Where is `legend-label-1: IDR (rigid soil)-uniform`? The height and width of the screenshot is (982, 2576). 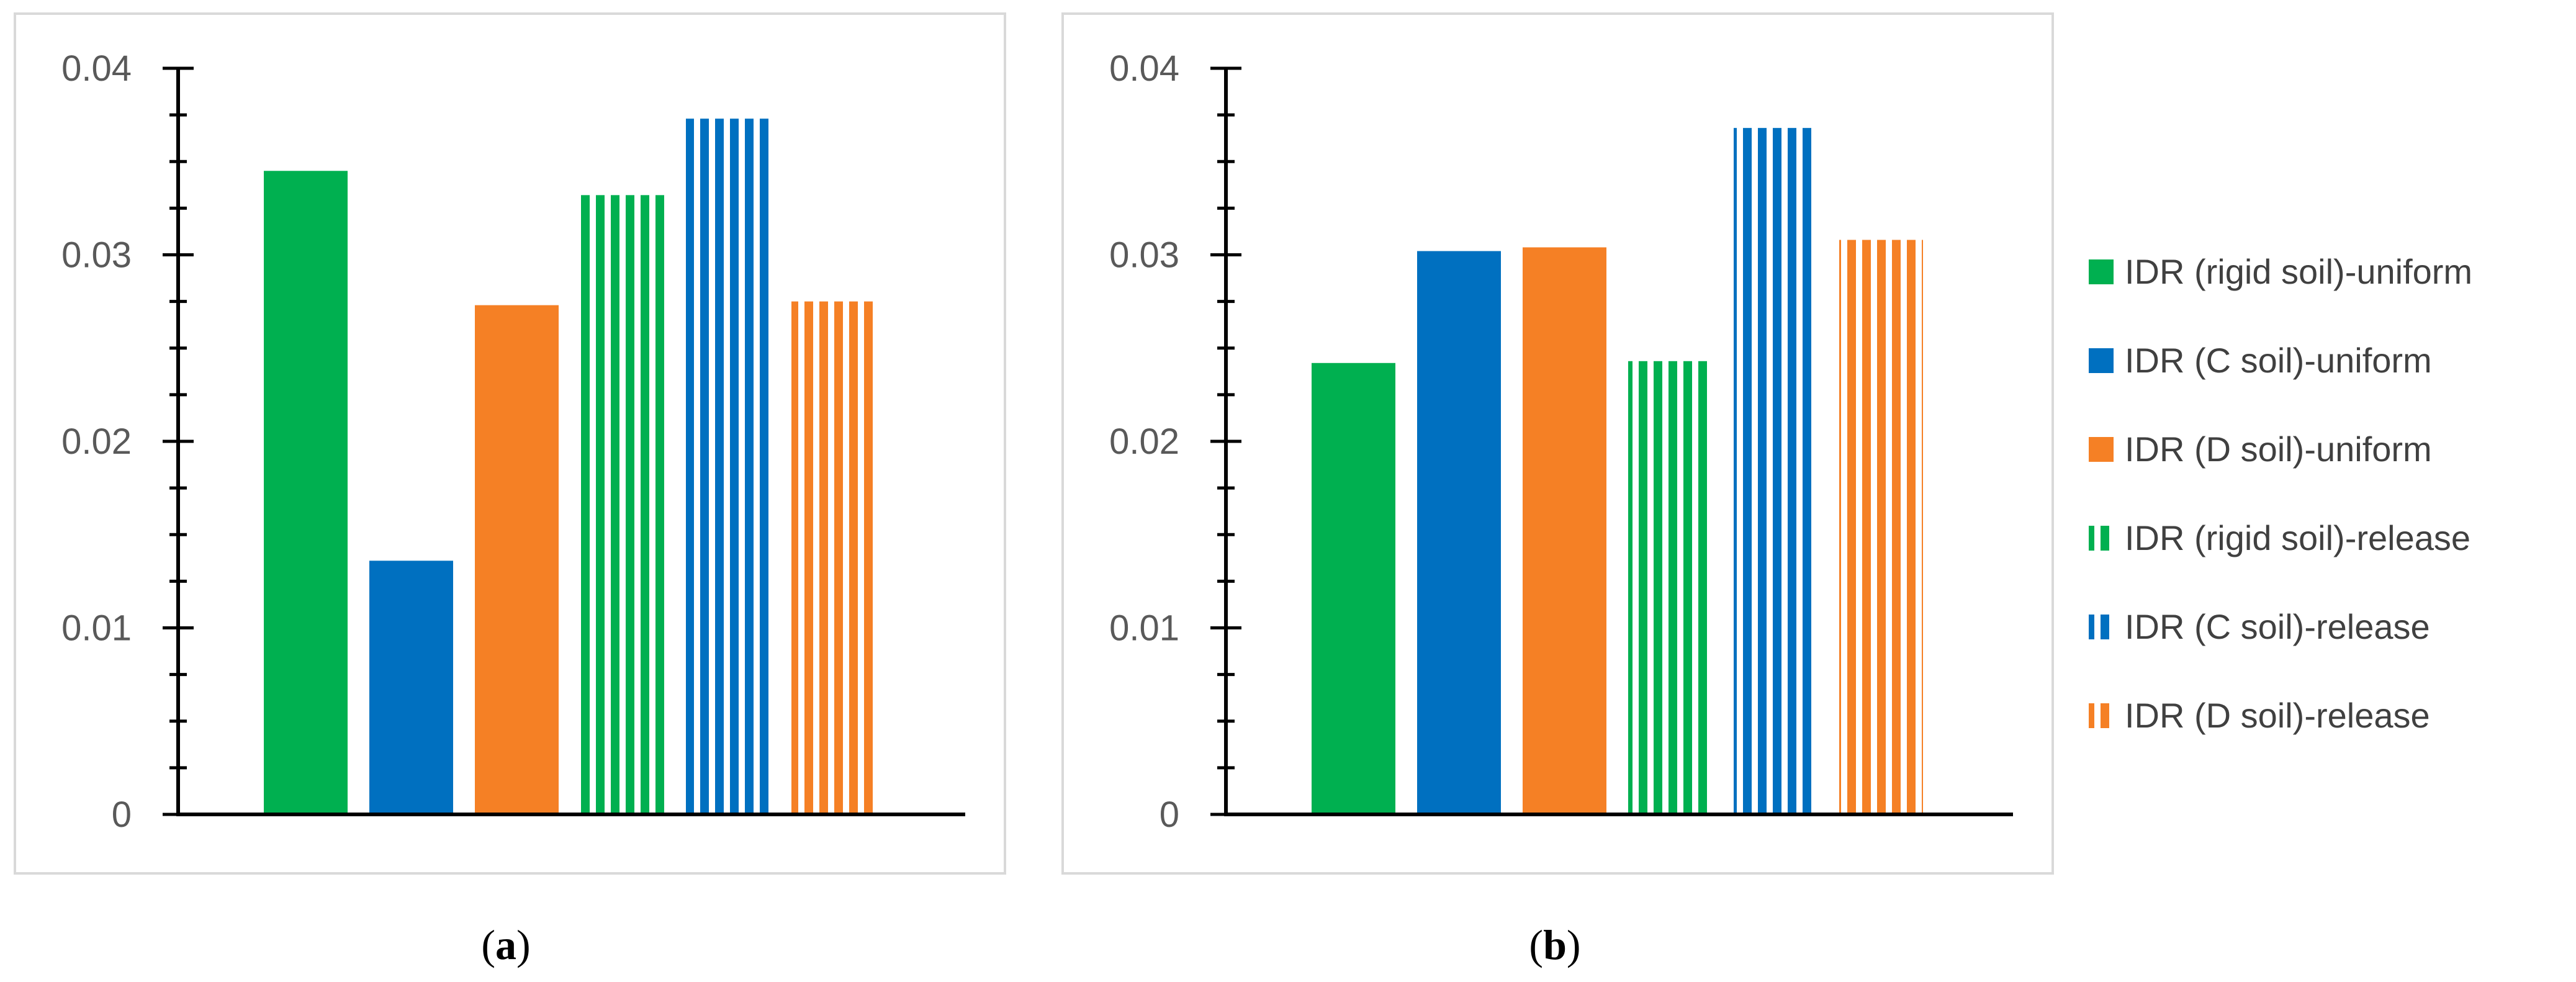
legend-label-1: IDR (rigid soil)-uniform is located at coordinates (2298, 271).